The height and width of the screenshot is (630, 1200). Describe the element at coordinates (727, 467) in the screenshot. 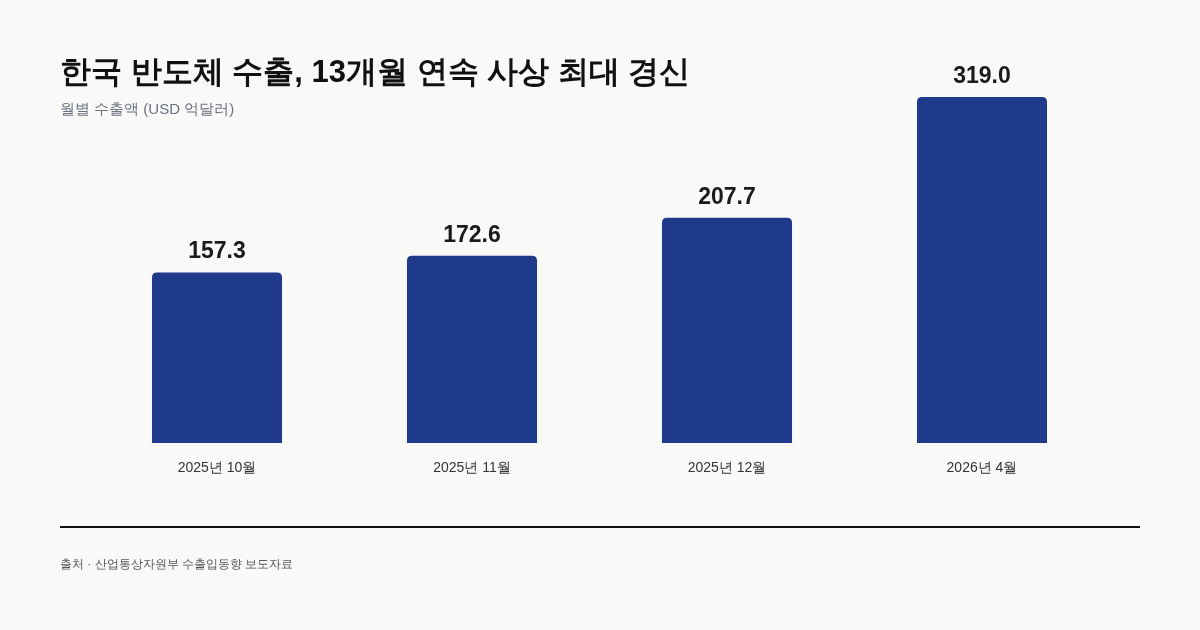

I see `x-tick-label: 2025년 12월` at that location.